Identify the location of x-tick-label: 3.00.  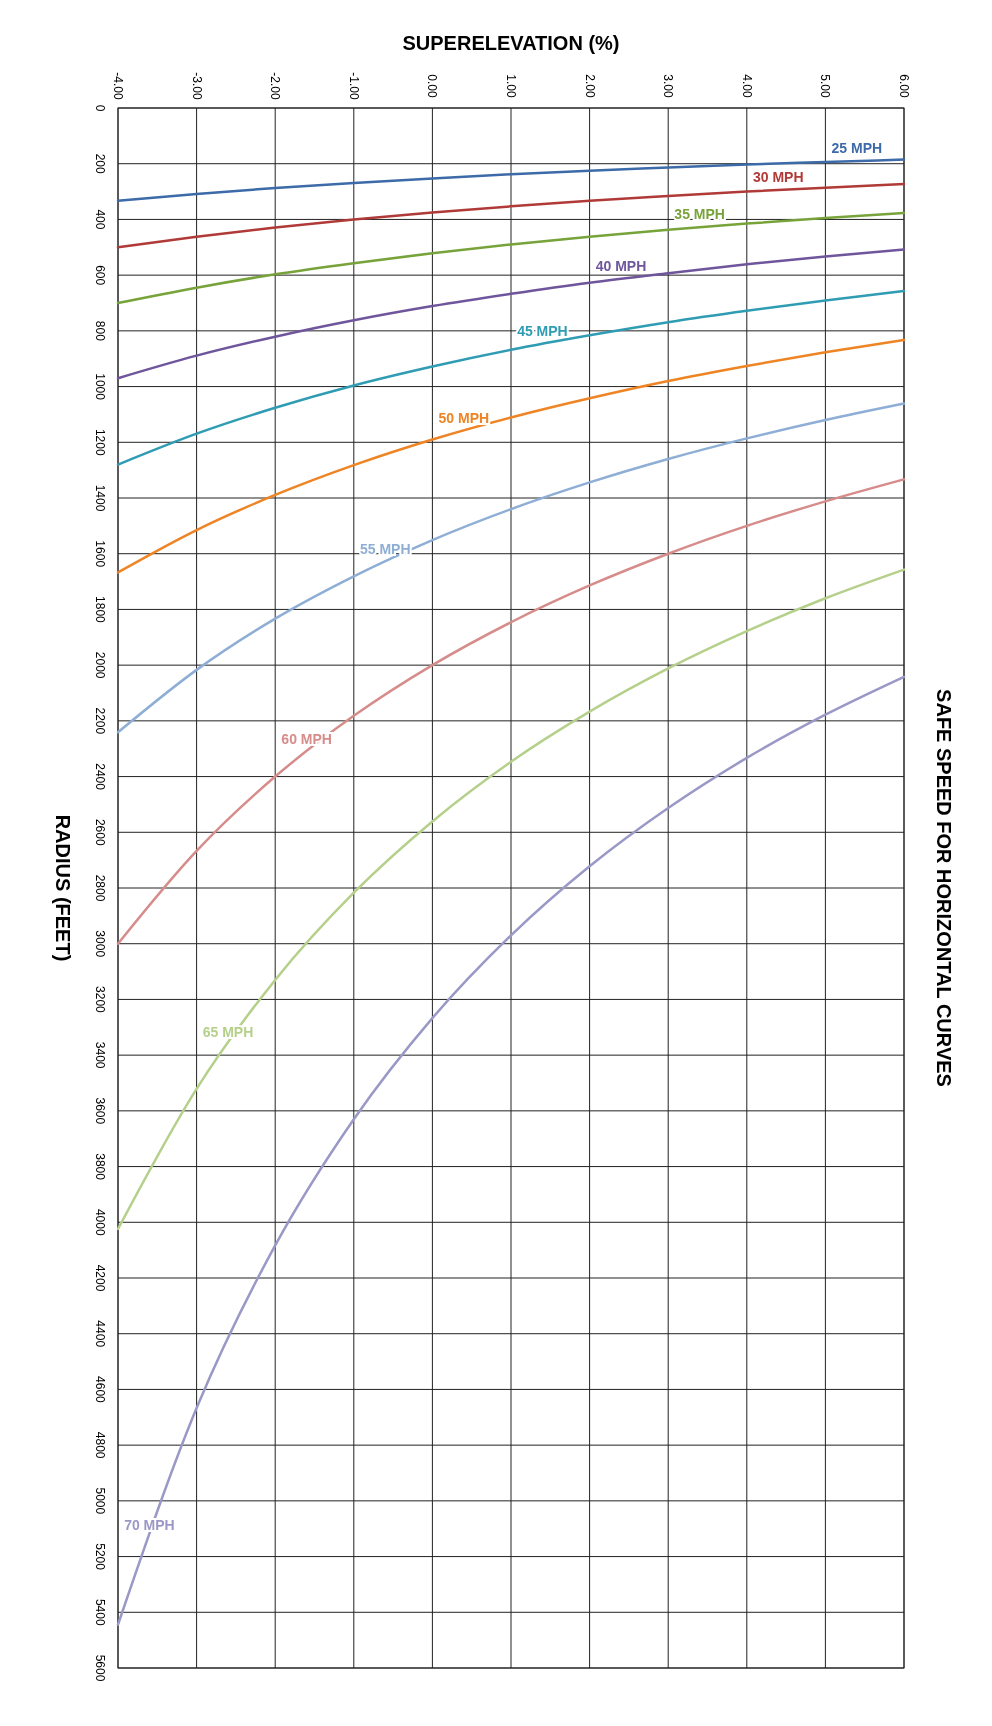
(668, 86).